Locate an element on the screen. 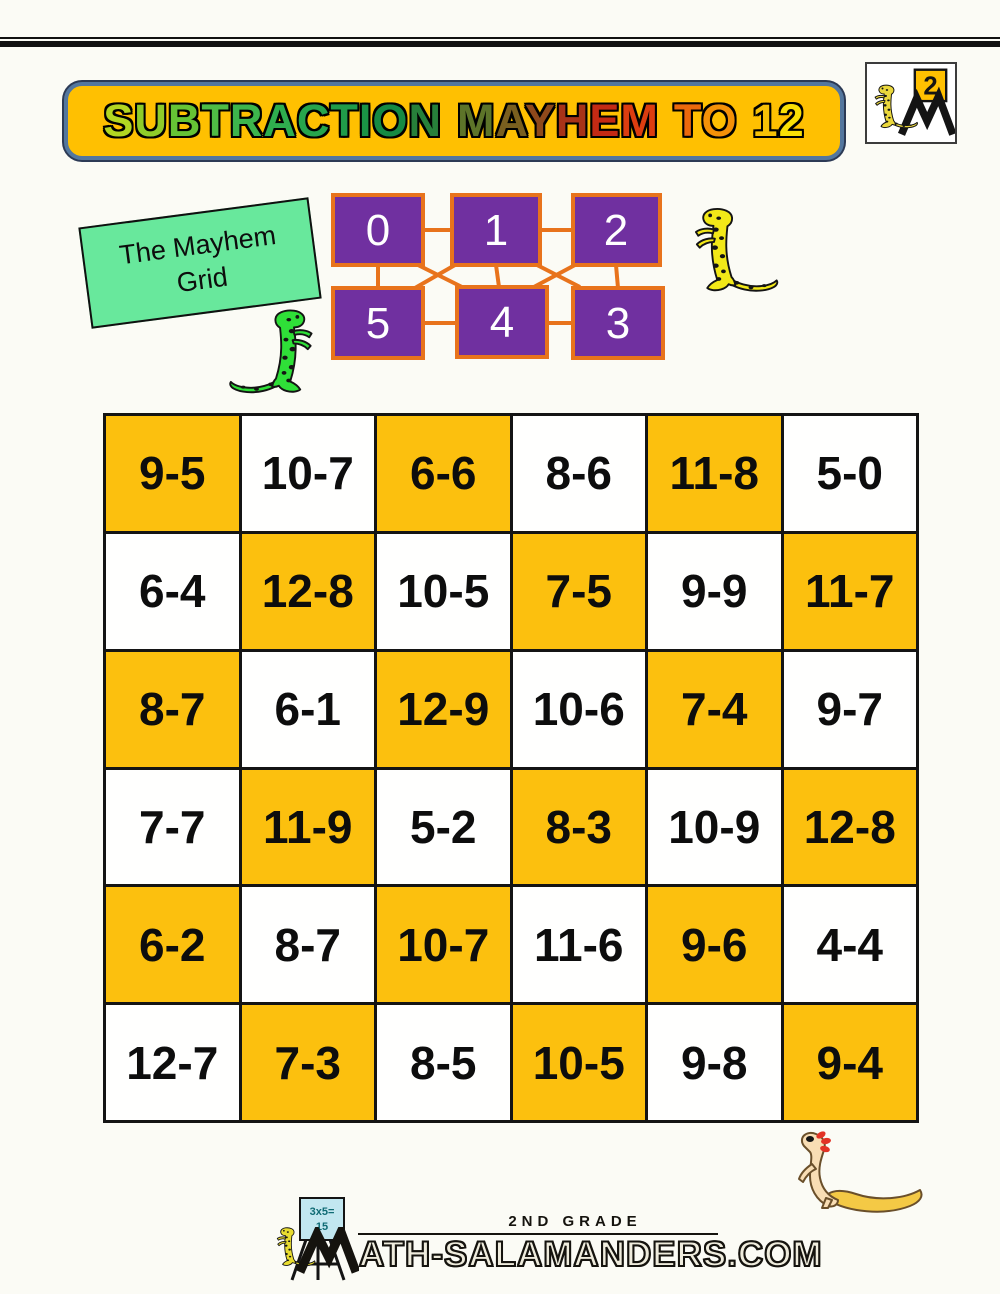  footer-divider is located at coordinates (538, 1234).